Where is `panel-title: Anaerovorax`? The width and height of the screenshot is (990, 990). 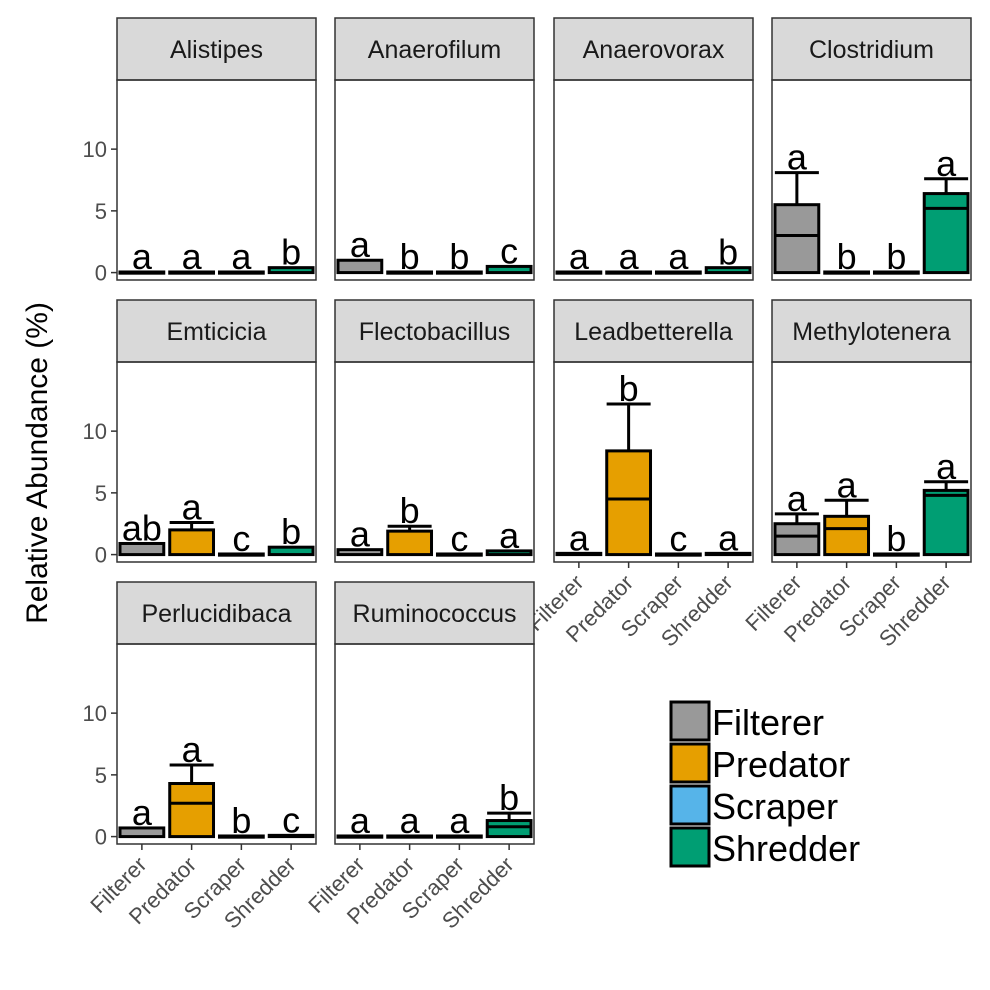
panel-title: Anaerovorax is located at coordinates (654, 50).